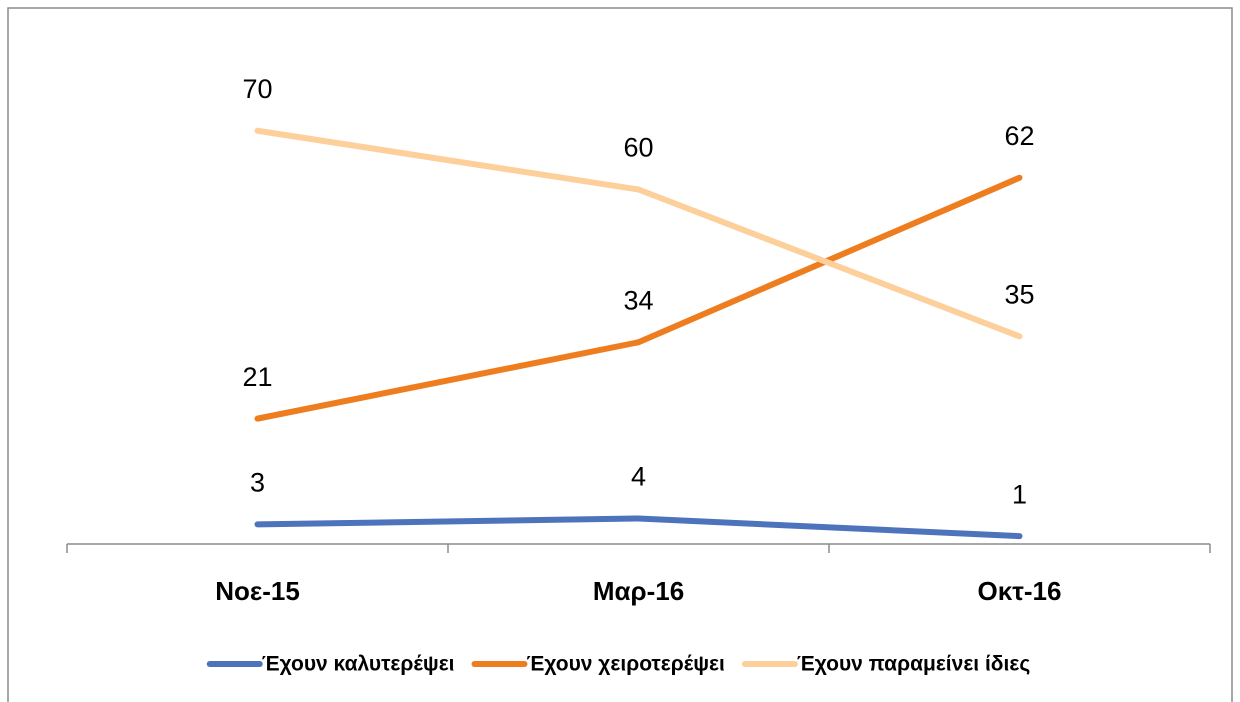 The height and width of the screenshot is (702, 1240). Describe the element at coordinates (257, 377) in the screenshot. I see `data-label: 21` at that location.